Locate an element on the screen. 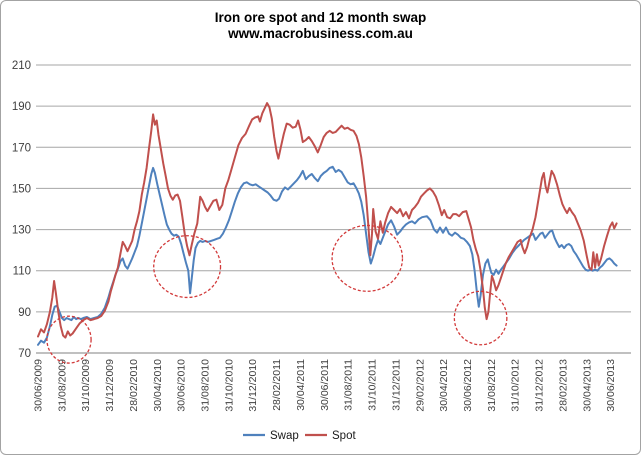 Image resolution: width=641 pixels, height=455 pixels. chart-subtitle: www.macrobusiness.com.au is located at coordinates (320, 33).